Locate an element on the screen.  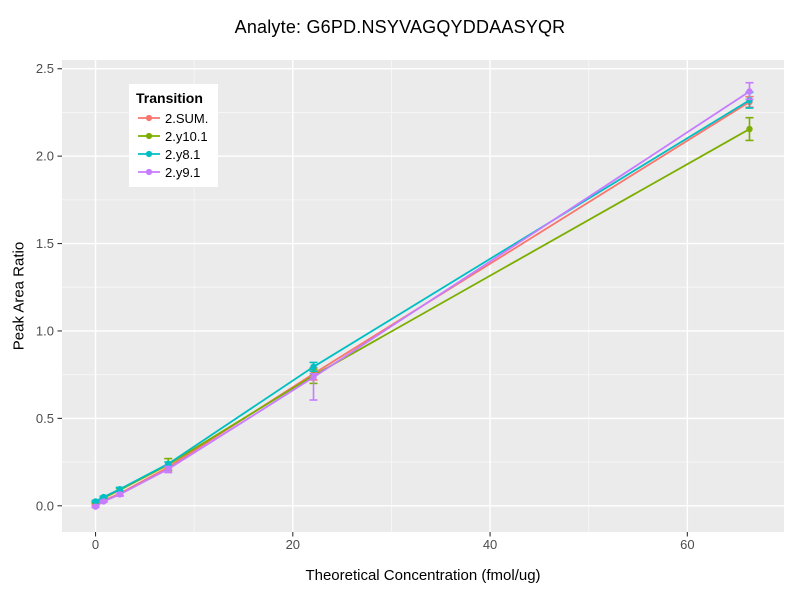
x-axis-label: Theoretical Concentration (fmol/ug) is located at coordinates (423, 575).